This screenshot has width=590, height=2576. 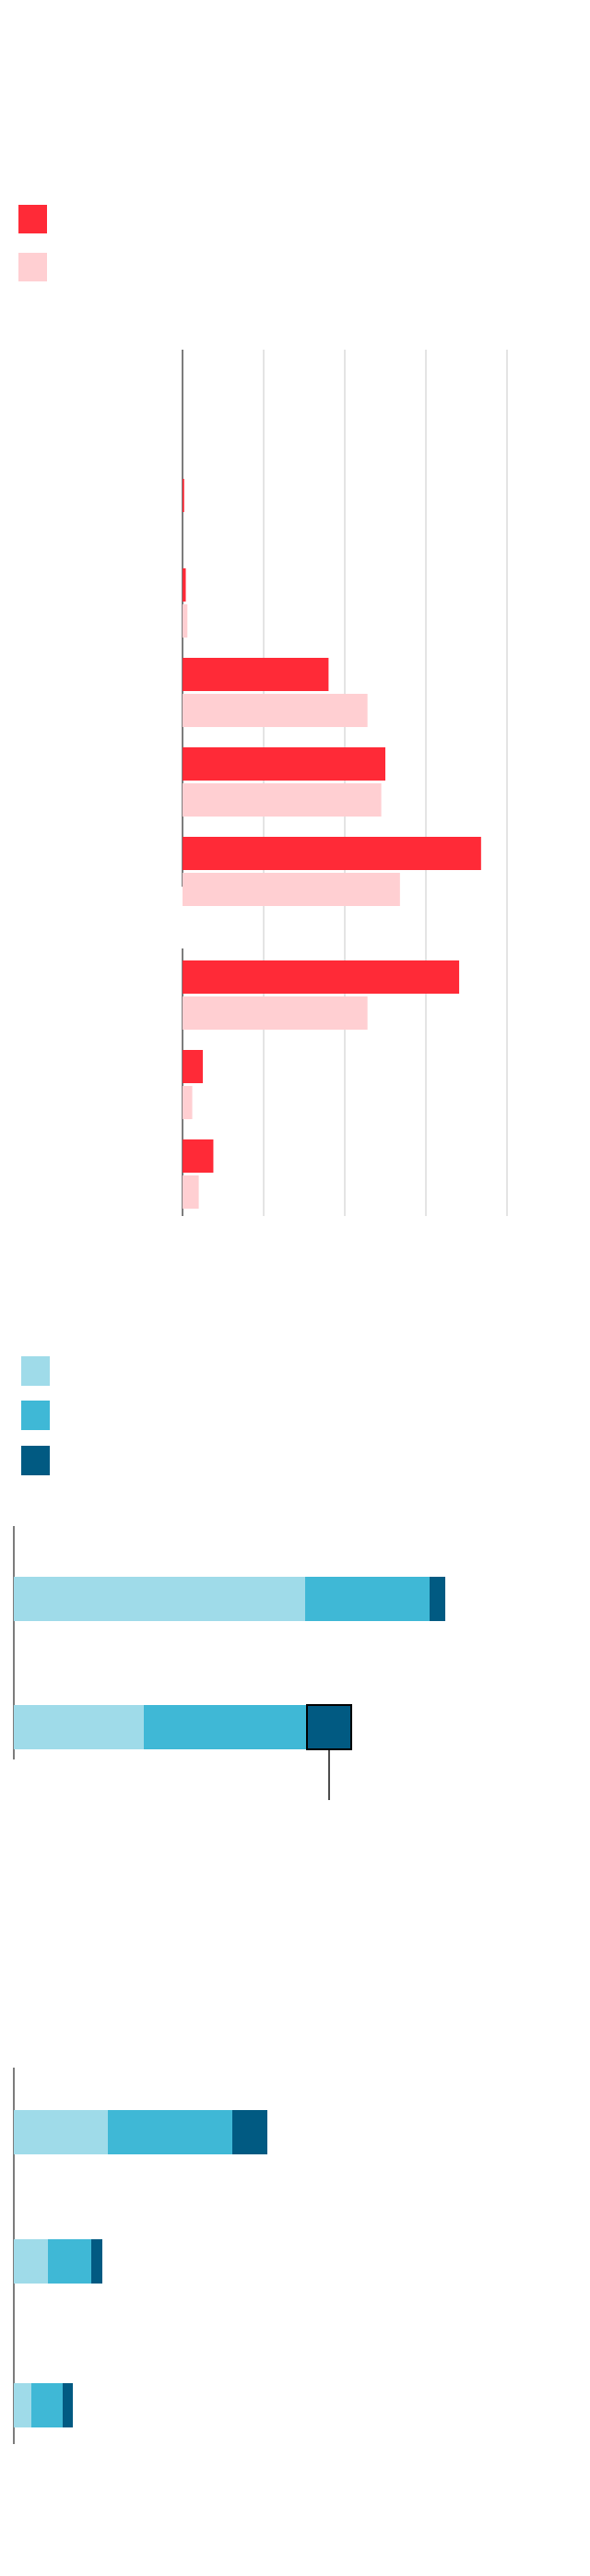 I want to click on stacked-bar-chart-bottom, so click(x=140, y=2256).